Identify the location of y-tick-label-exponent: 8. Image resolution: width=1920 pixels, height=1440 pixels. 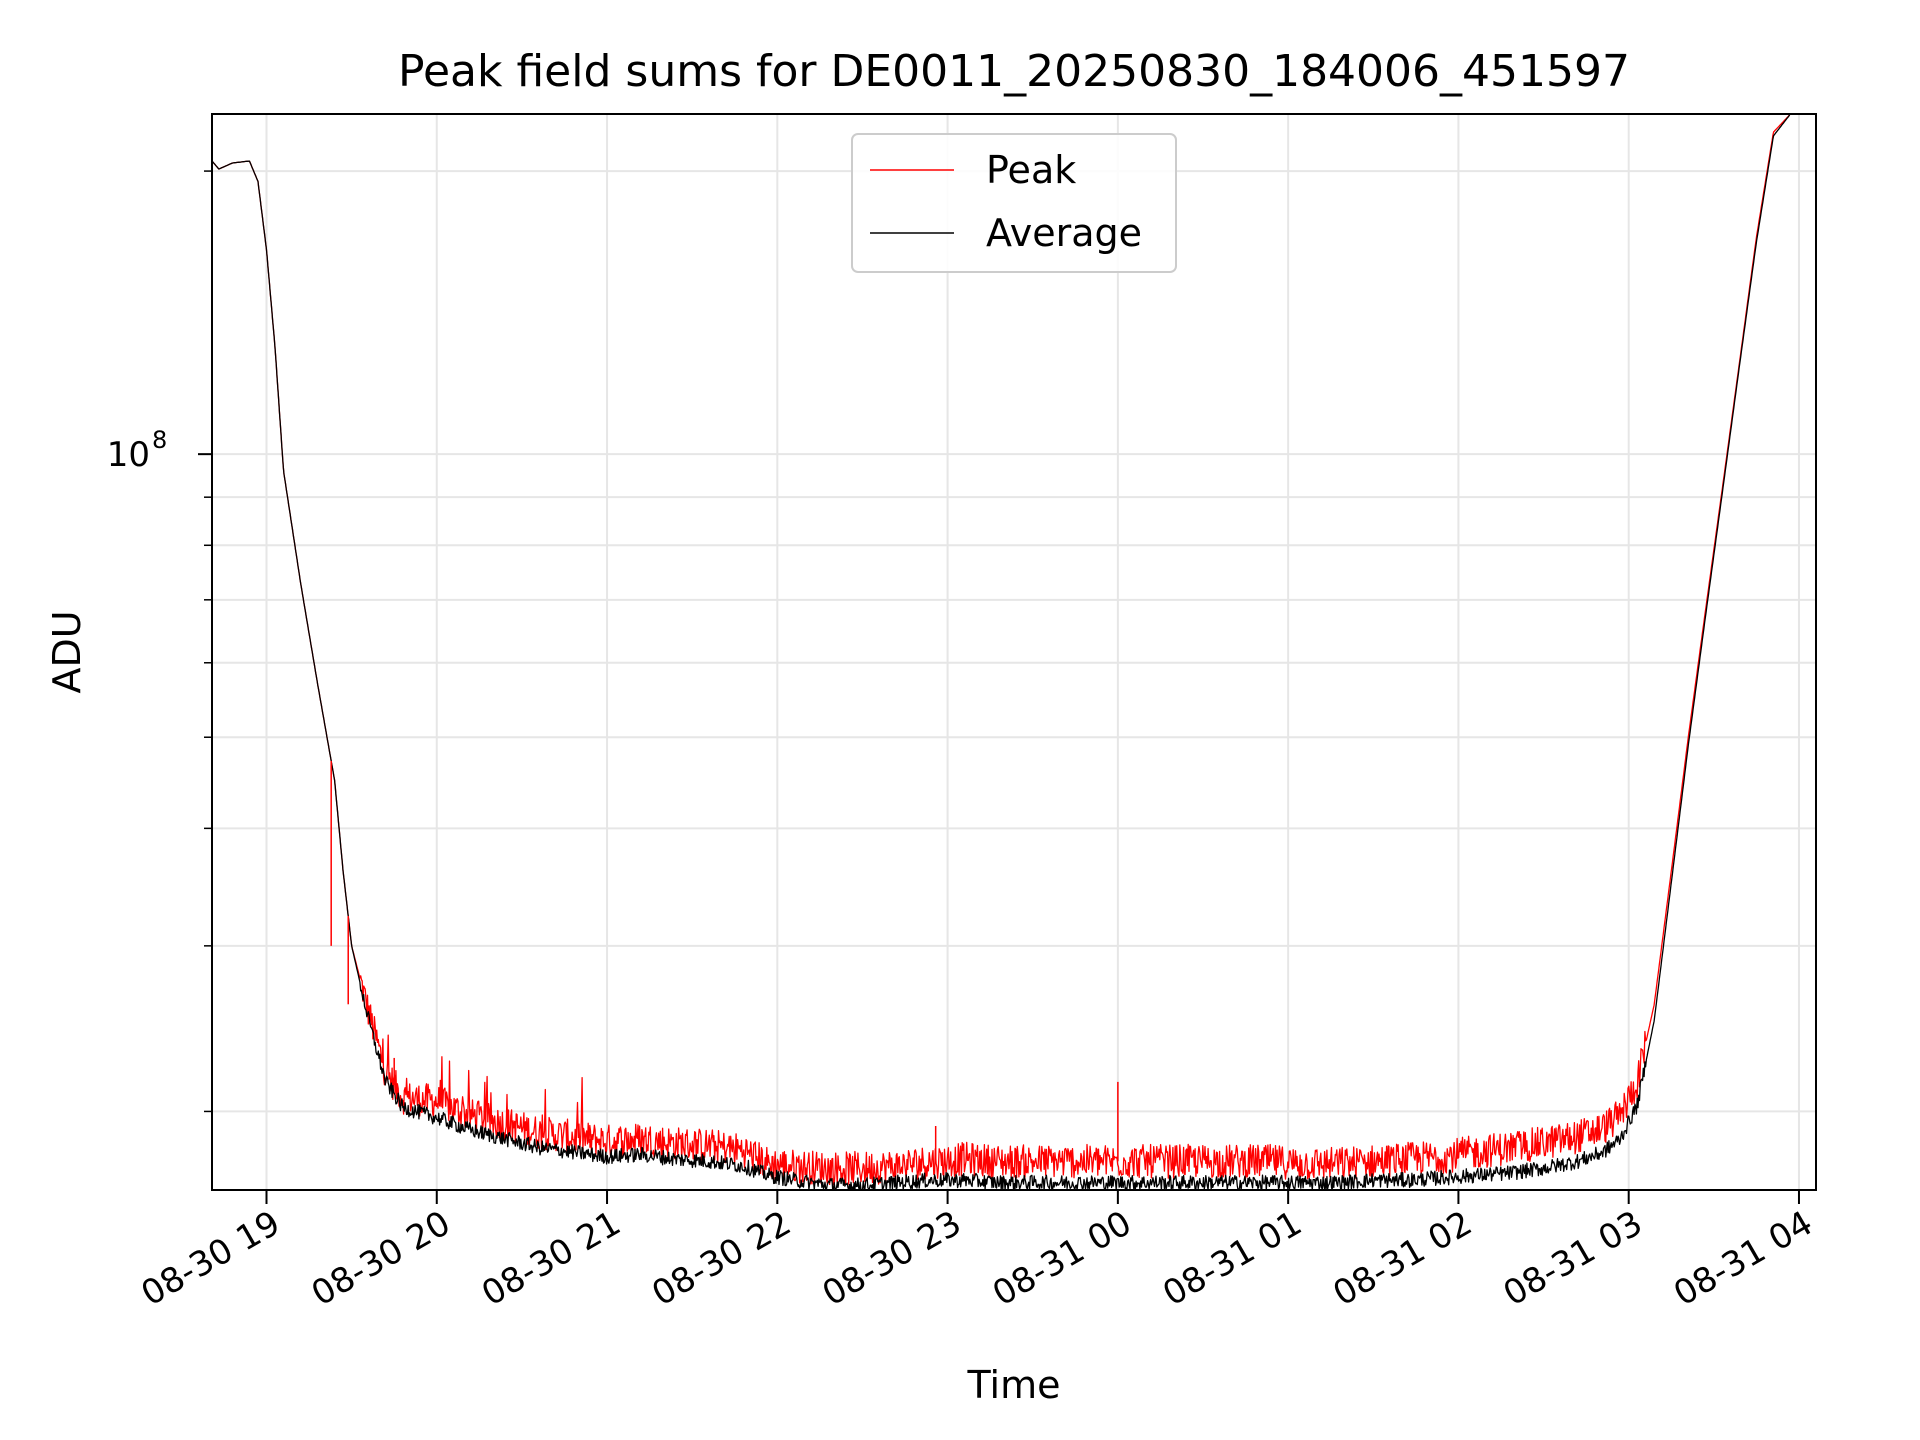
(159, 440).